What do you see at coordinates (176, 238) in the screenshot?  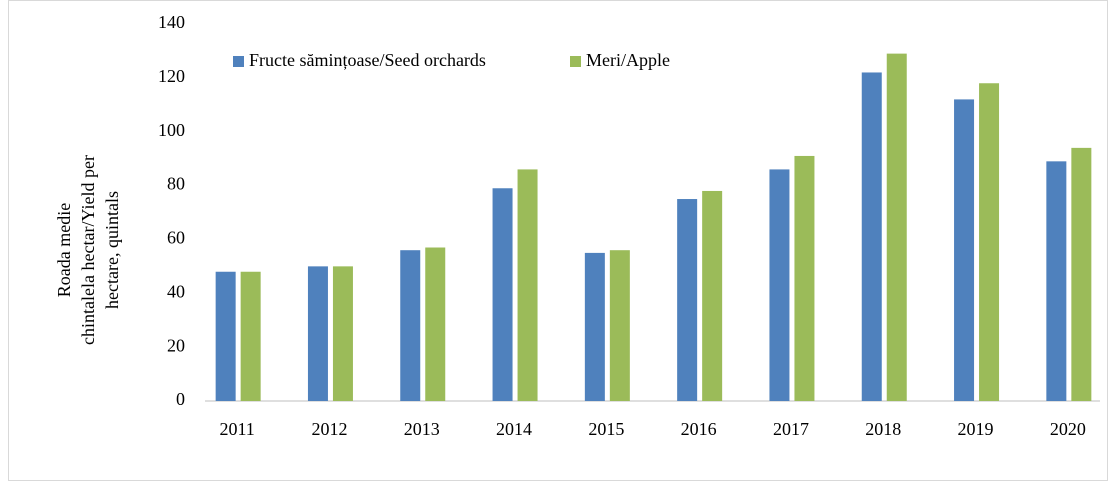 I see `y-tick-label: 60` at bounding box center [176, 238].